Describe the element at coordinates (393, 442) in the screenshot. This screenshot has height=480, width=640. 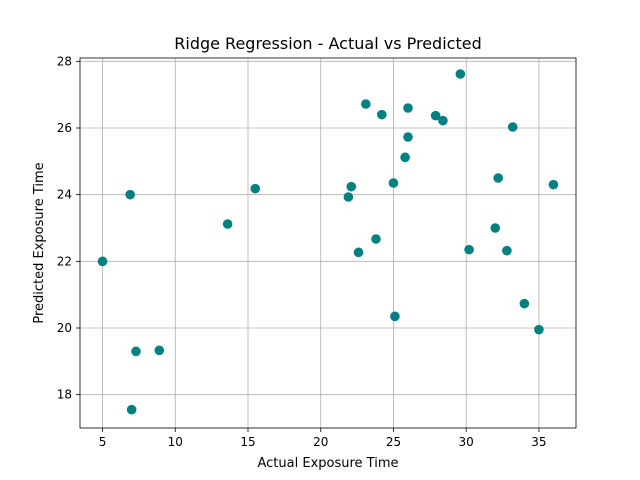
I see `x-tick-label: 25` at that location.